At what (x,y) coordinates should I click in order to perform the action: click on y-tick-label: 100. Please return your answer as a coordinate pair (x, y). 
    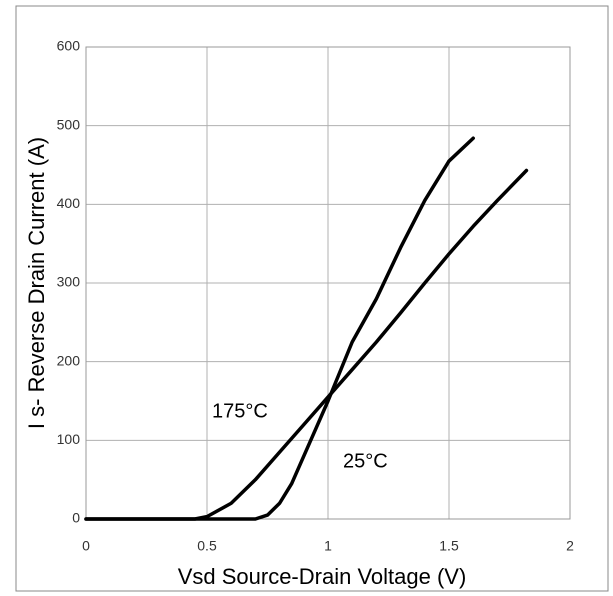
    Looking at the image, I should click on (69, 439).